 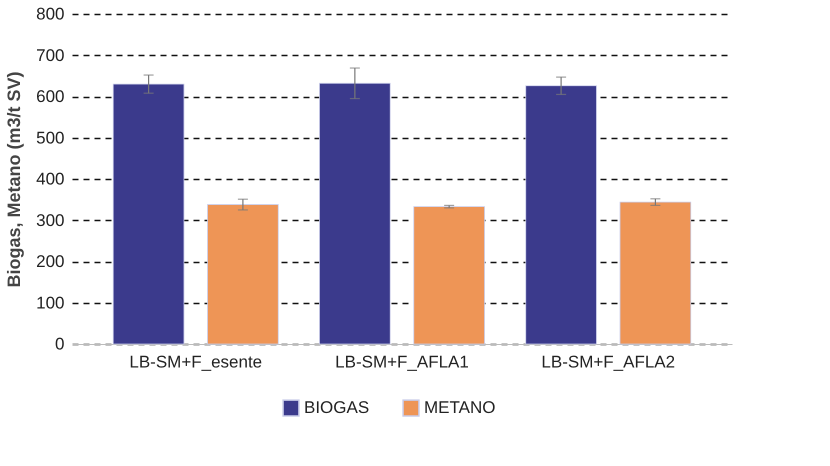 What do you see at coordinates (50, 55) in the screenshot?
I see `y-tick-label: 700` at bounding box center [50, 55].